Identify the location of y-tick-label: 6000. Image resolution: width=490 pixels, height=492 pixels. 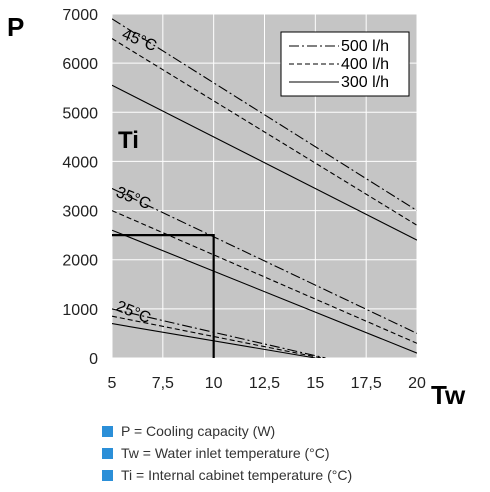
(80, 64).